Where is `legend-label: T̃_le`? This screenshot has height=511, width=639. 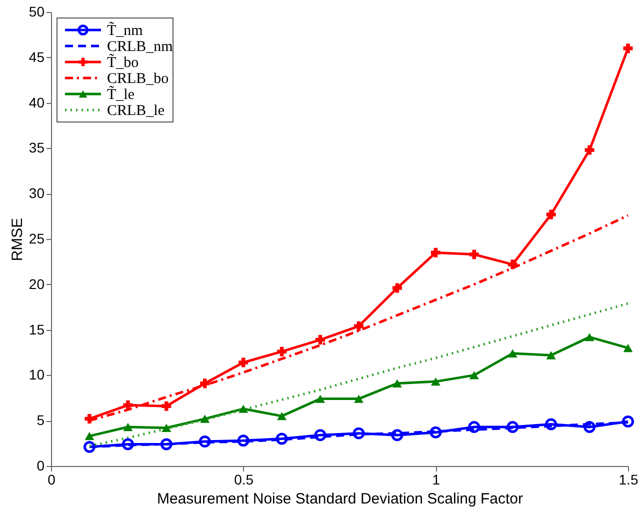 legend-label: T̃_le is located at coordinates (121, 94).